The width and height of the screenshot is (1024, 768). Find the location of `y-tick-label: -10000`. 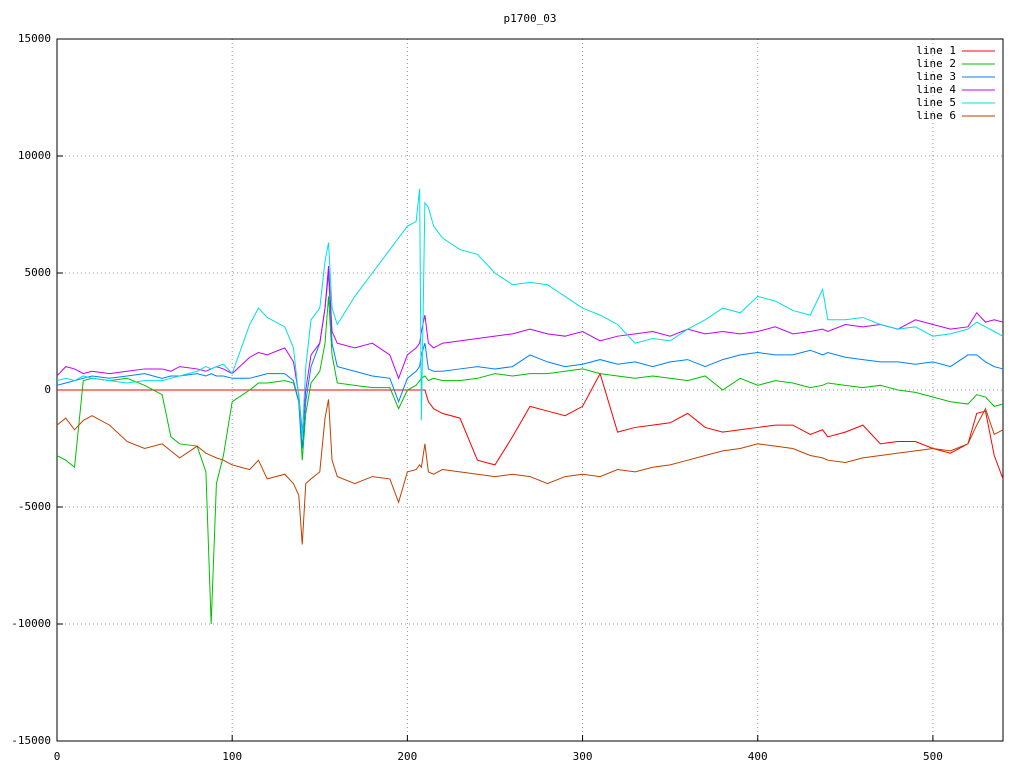

y-tick-label: -10000 is located at coordinates (31, 623).